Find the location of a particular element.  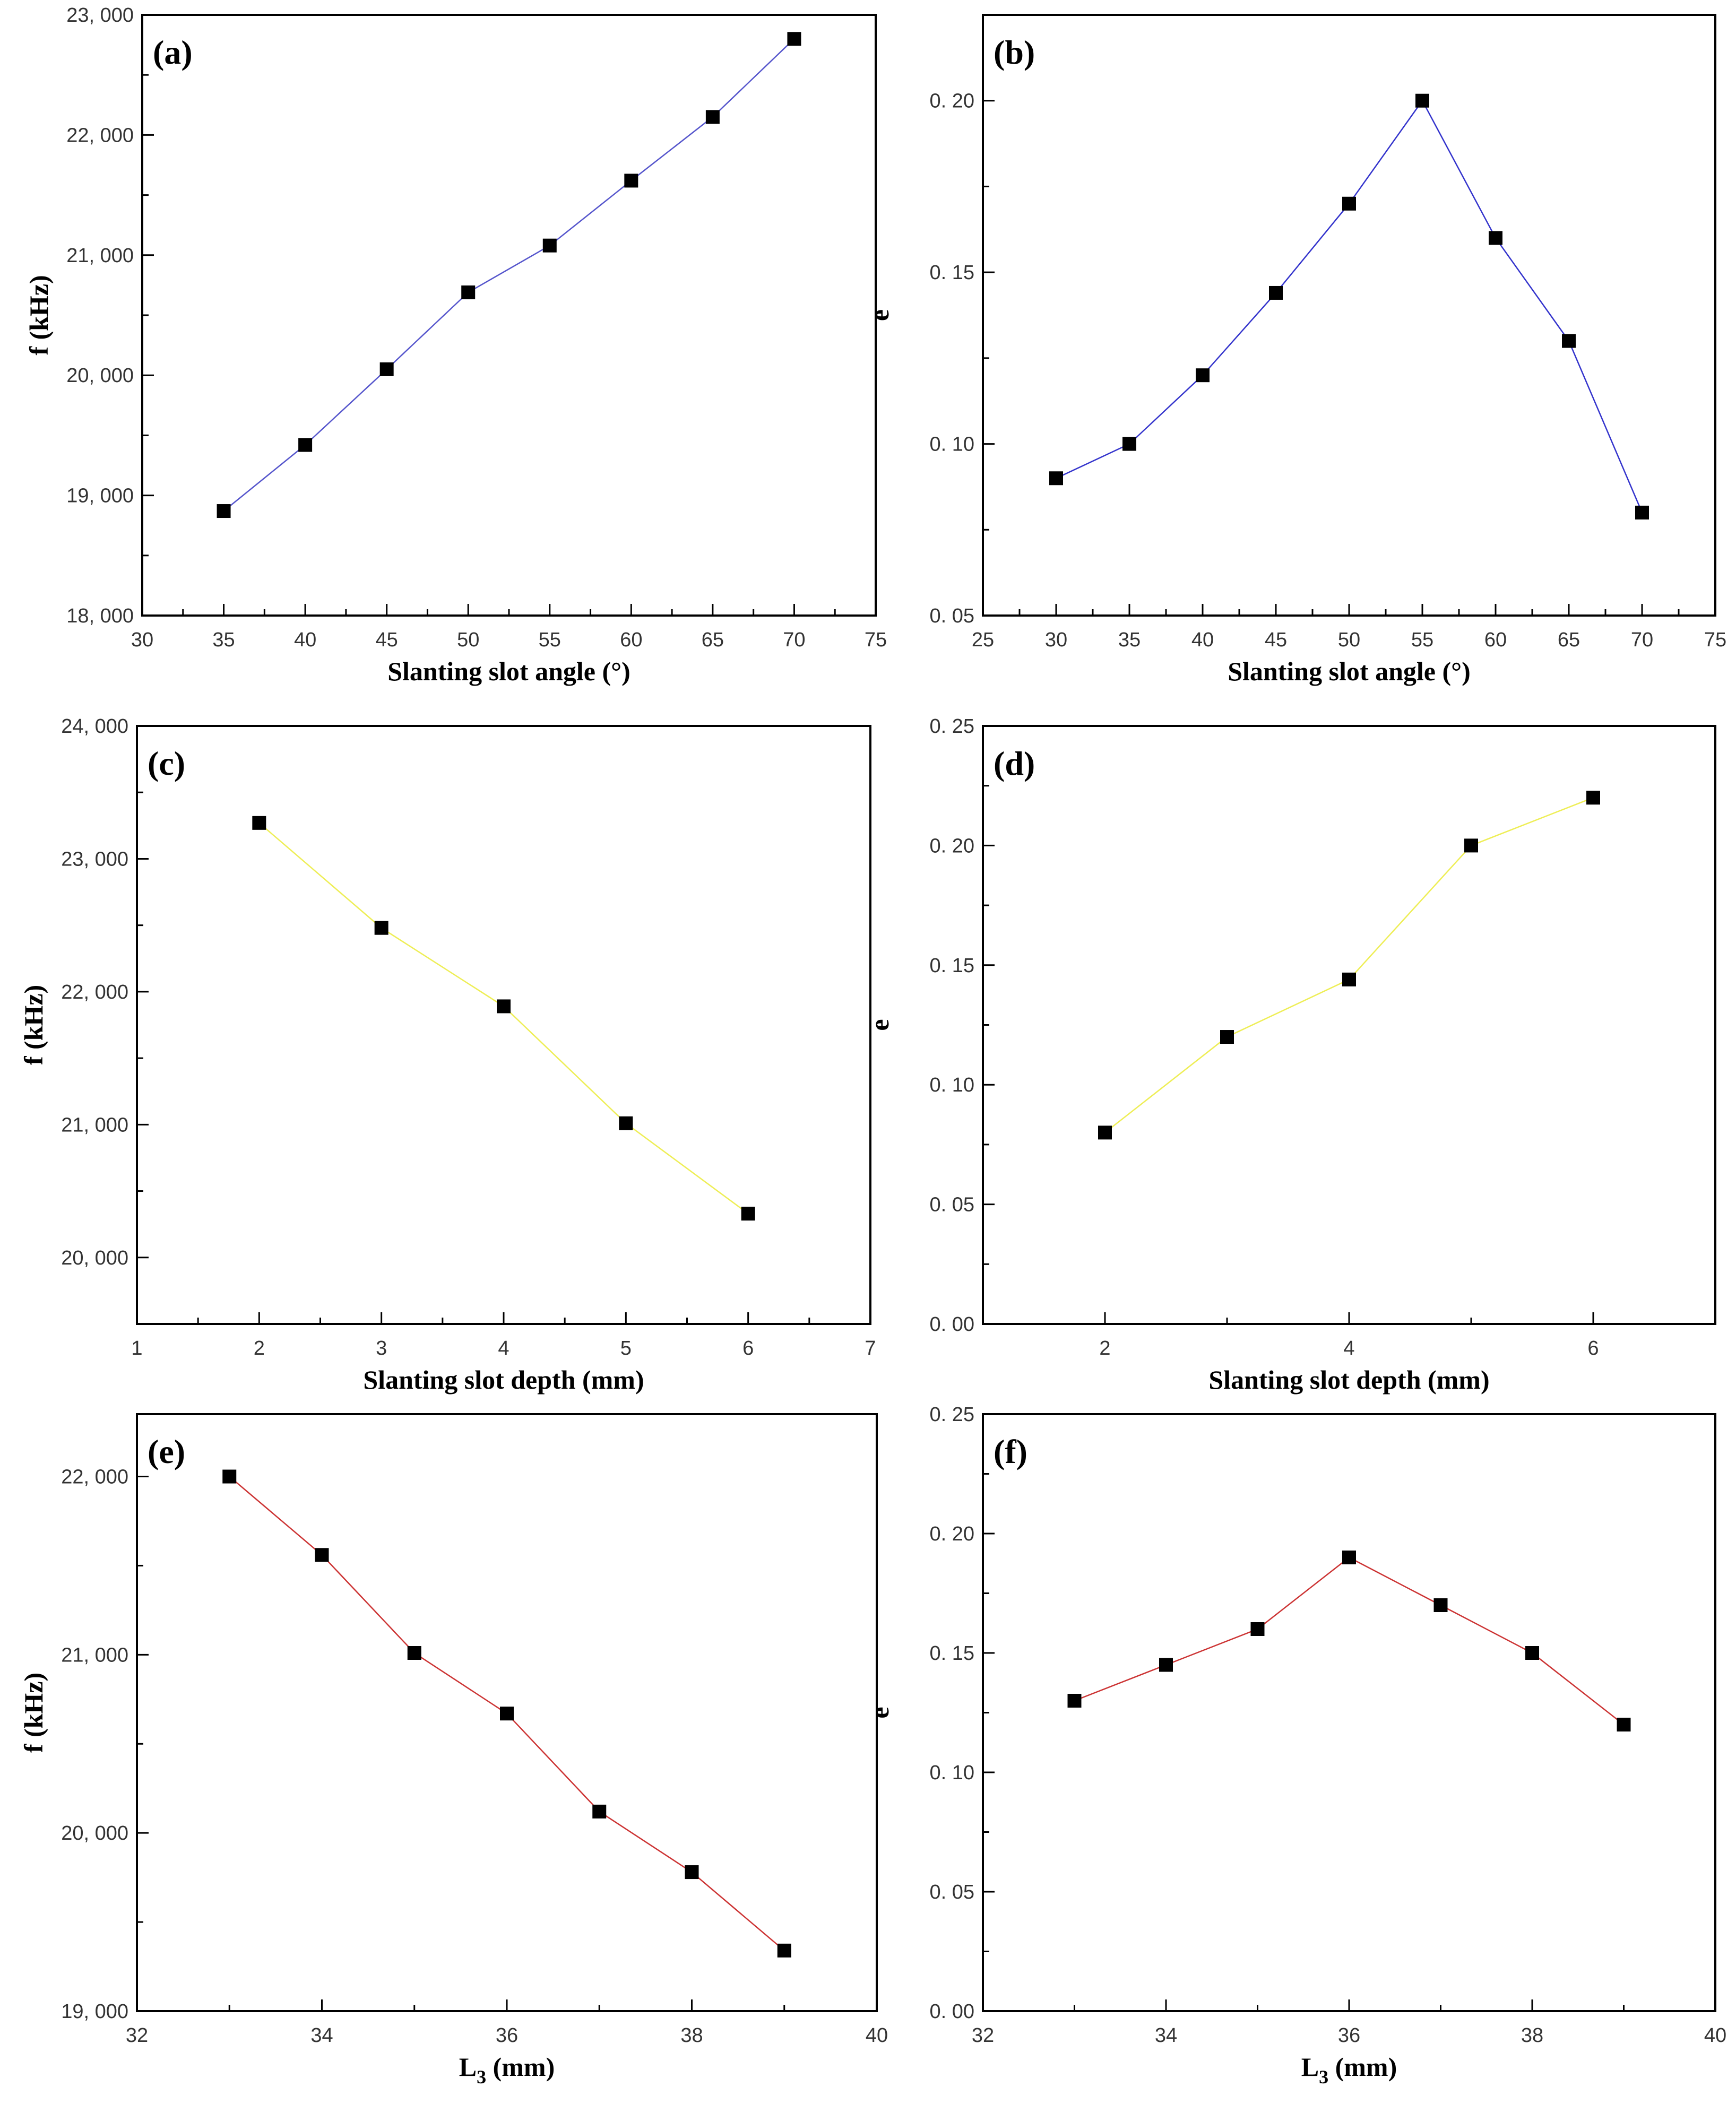

chart-a-ylabel: f (kHz) is located at coordinates (39, 315).